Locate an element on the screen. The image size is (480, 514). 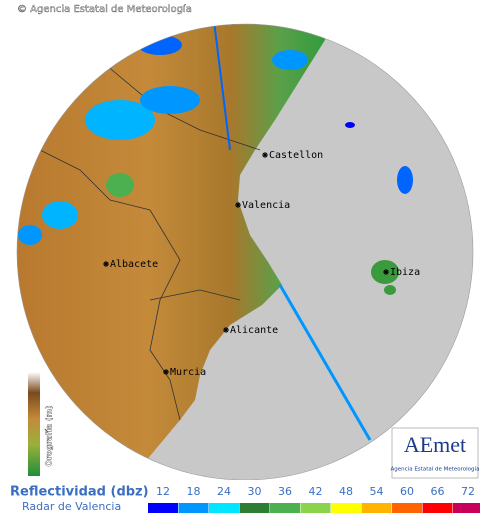
scale-label: 48 is located at coordinates (346, 491).